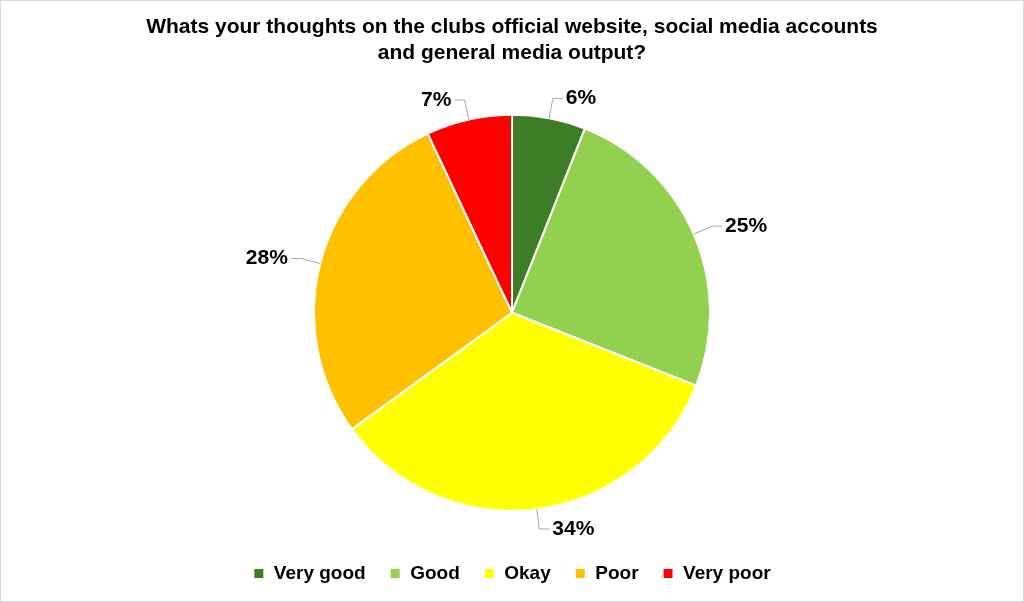  Describe the element at coordinates (435, 572) in the screenshot. I see `legend-label: Good` at that location.